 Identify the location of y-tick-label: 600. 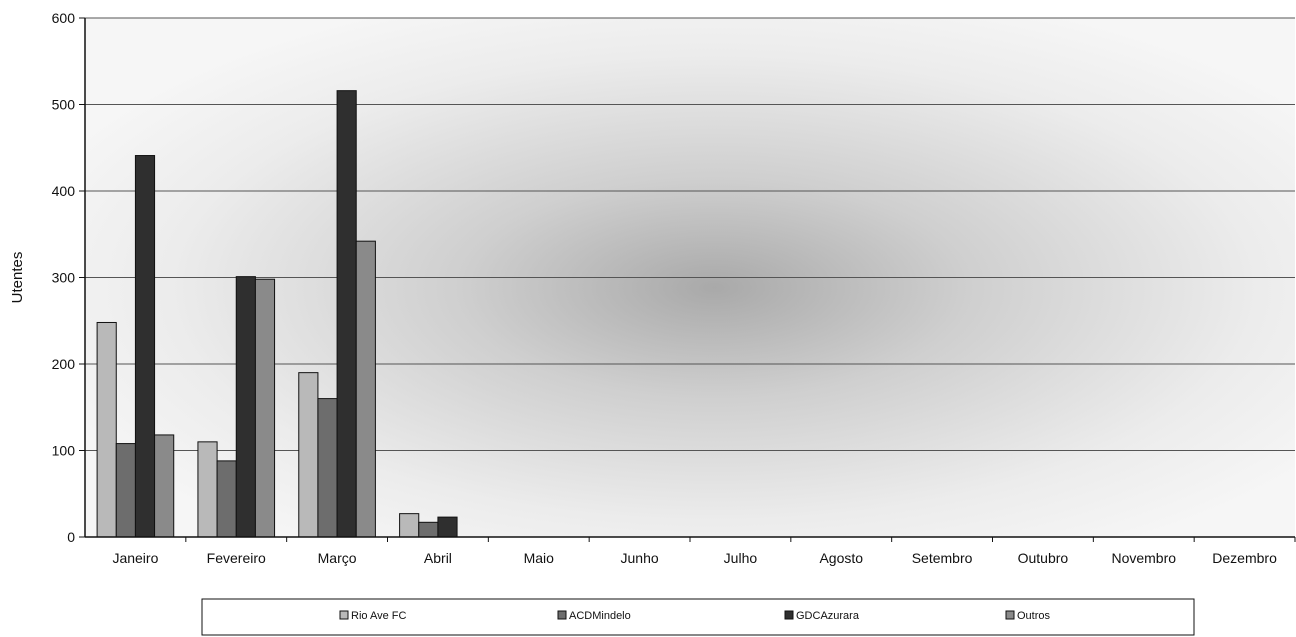
(64, 18).